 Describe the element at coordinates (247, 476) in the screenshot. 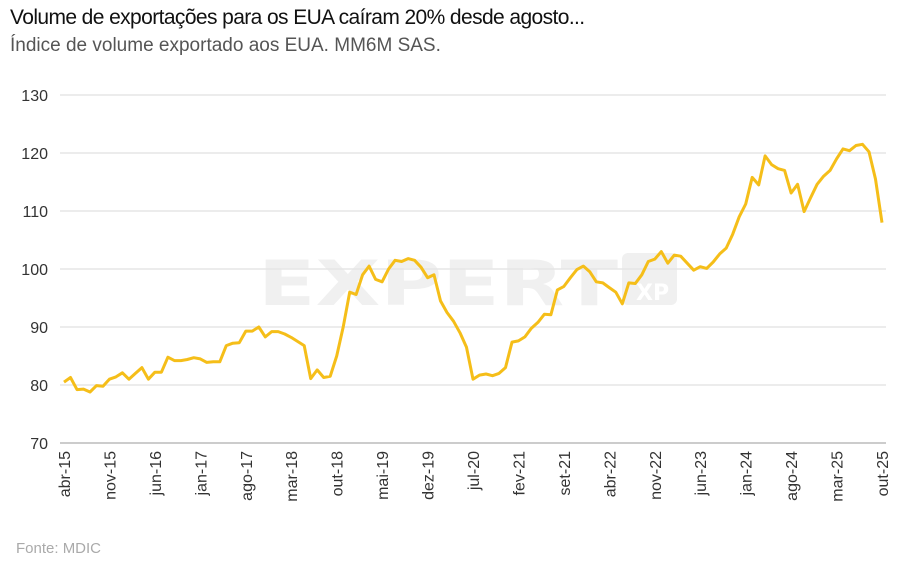

I see `x-tick-label: ago-17` at that location.